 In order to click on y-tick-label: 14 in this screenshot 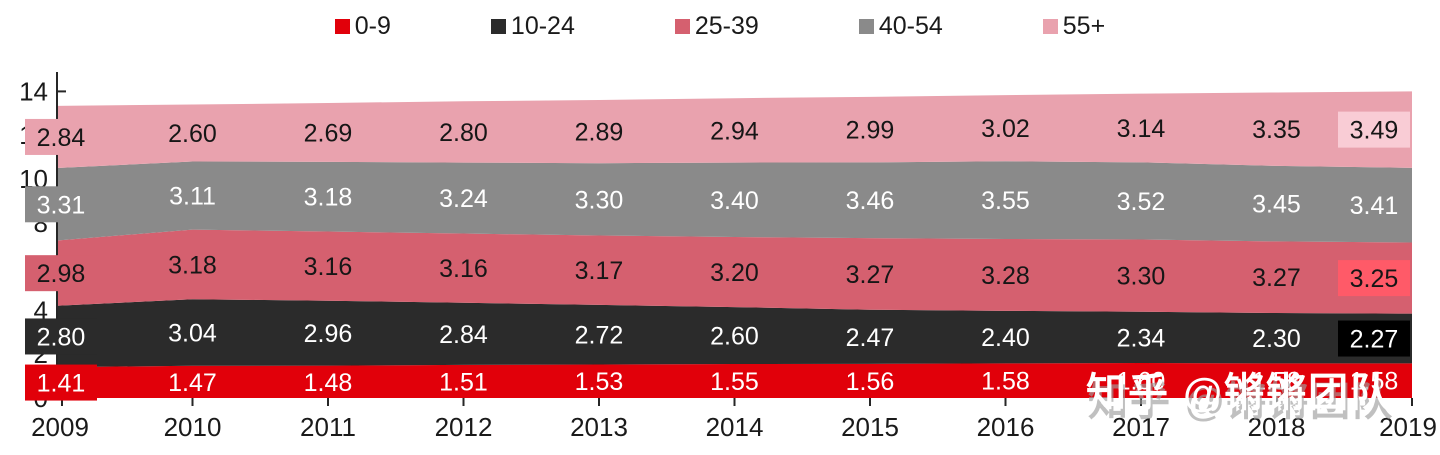, I will do `click(33, 91)`.